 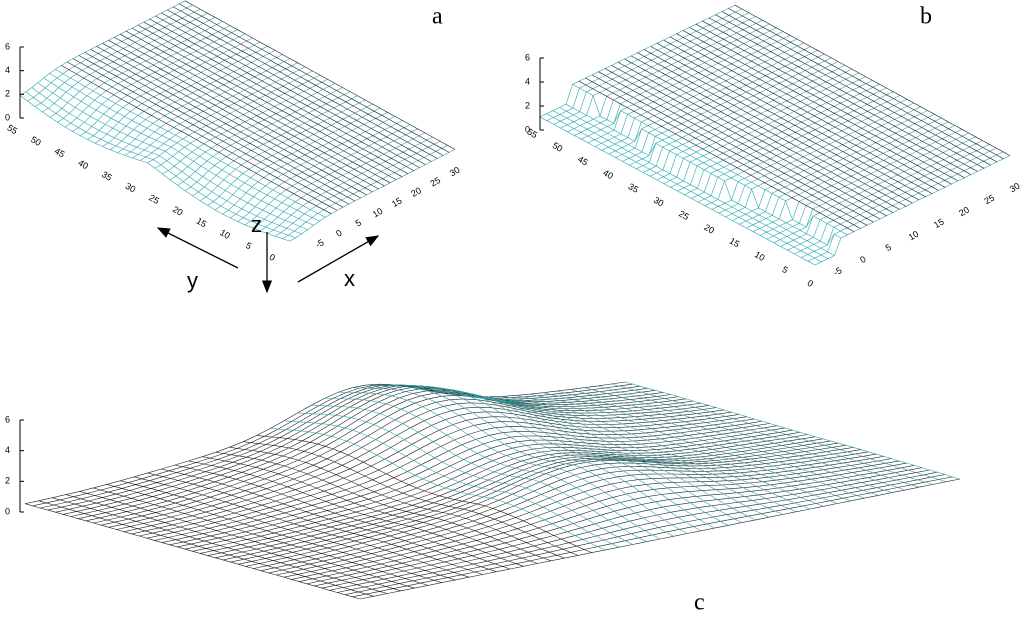 I want to click on x-tick-label: 10, so click(x=914, y=236).